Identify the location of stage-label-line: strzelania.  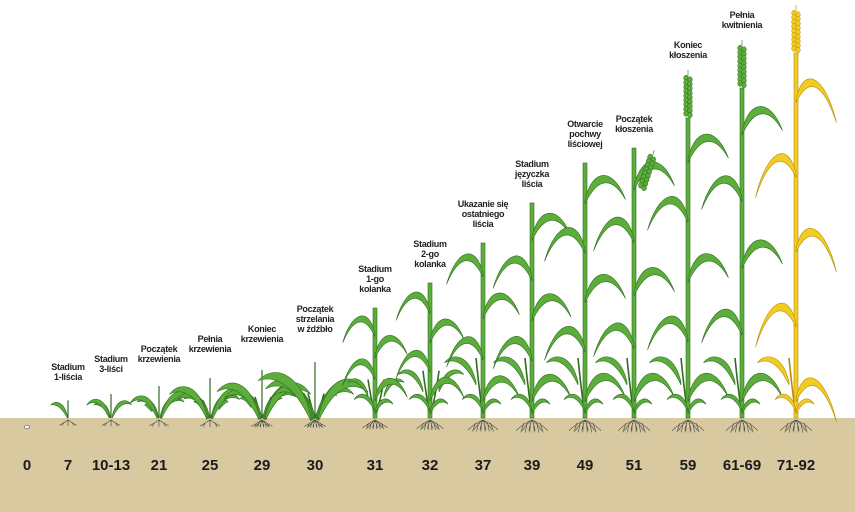
(316, 319).